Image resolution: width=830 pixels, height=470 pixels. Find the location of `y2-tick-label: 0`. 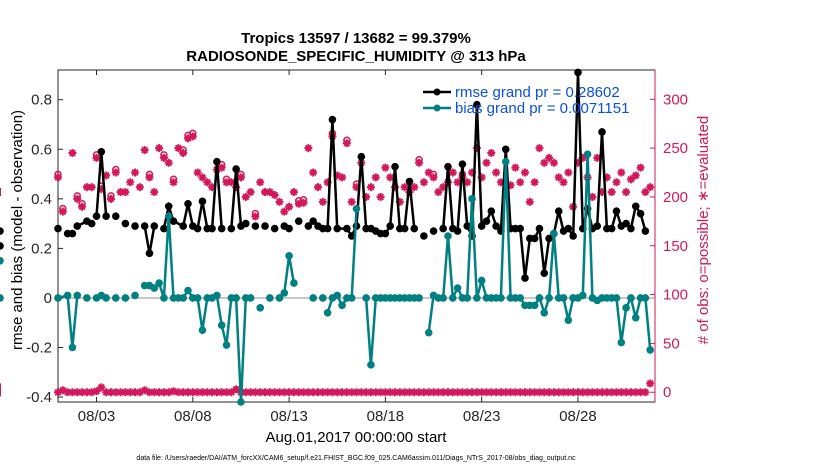

y2-tick-label: 0 is located at coordinates (667, 392).